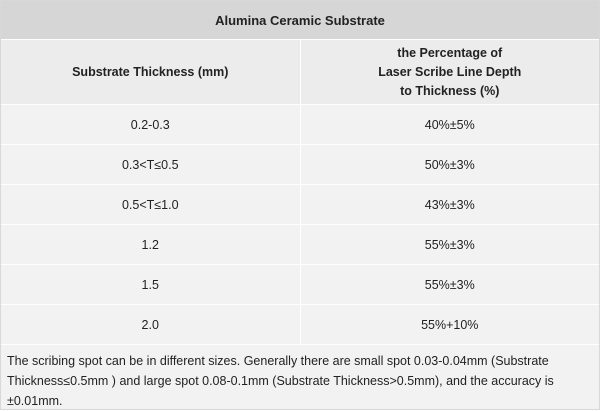  I want to click on table-row: 0.5<T≤1.0 43%±3%, so click(300, 205).